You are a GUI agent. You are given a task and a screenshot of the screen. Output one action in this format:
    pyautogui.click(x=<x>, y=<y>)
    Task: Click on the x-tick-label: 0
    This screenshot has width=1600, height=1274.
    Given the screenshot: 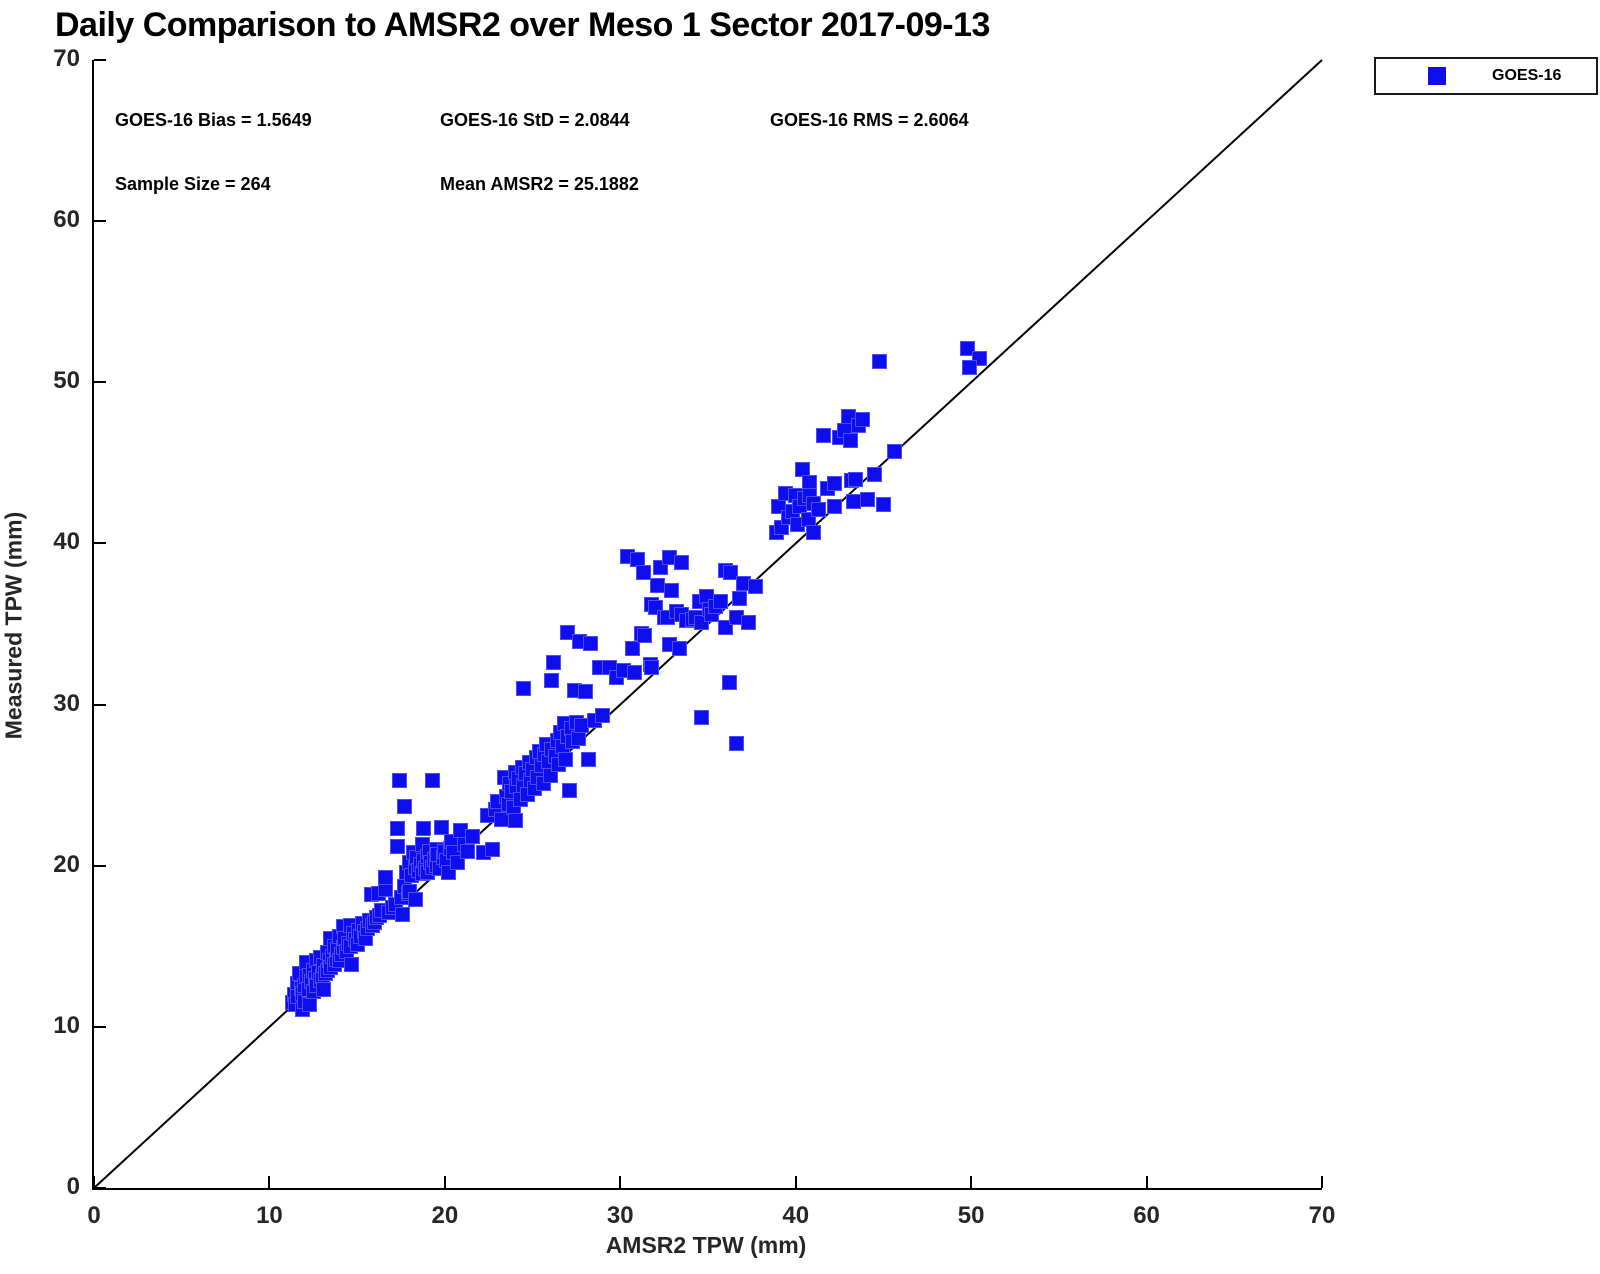 What is the action you would take?
    pyautogui.click(x=94, y=1215)
    